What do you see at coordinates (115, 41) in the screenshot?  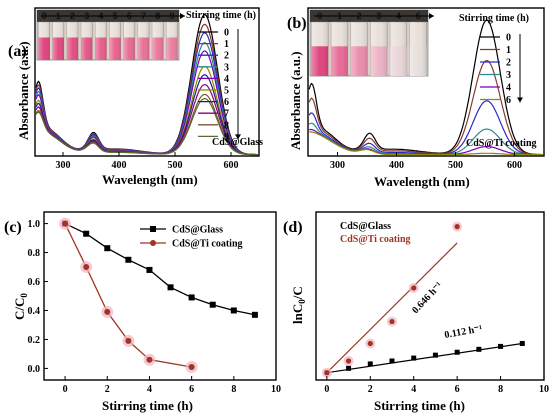 I see `vial-shine-5h` at bounding box center [115, 41].